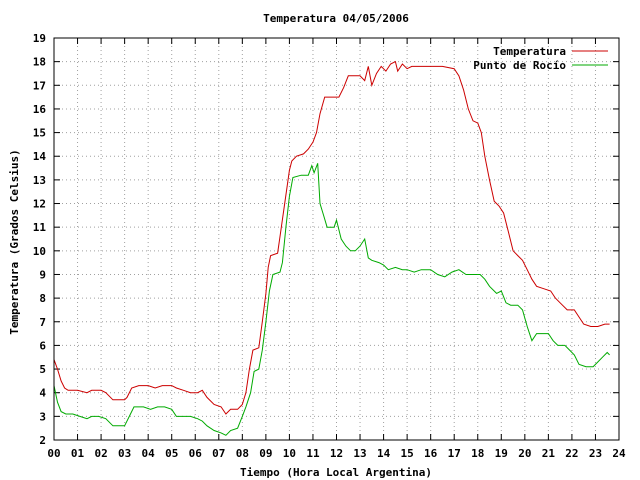 This screenshot has height=480, width=640. Describe the element at coordinates (265, 453) in the screenshot. I see `x-tick-label: 09` at that location.